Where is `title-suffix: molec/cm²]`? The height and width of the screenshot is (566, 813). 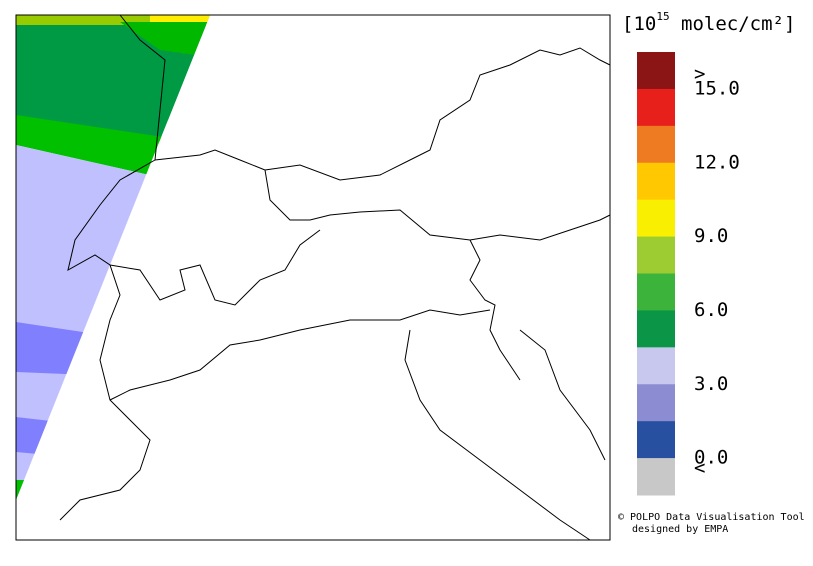 title-suffix: molec/cm²] is located at coordinates (733, 24).